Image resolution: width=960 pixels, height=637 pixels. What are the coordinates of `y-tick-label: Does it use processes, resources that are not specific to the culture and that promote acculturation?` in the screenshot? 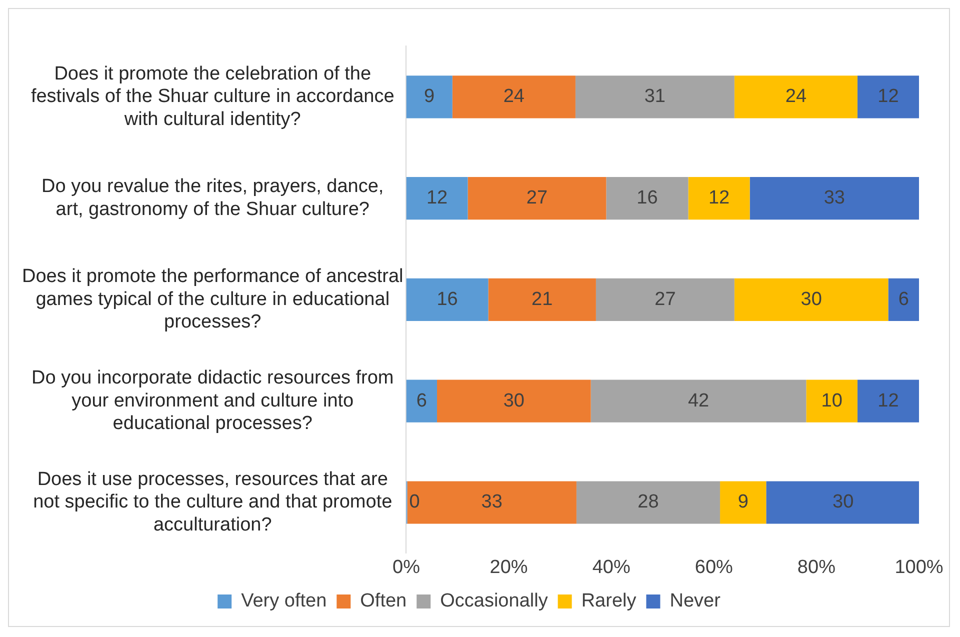 It's located at (212, 502).